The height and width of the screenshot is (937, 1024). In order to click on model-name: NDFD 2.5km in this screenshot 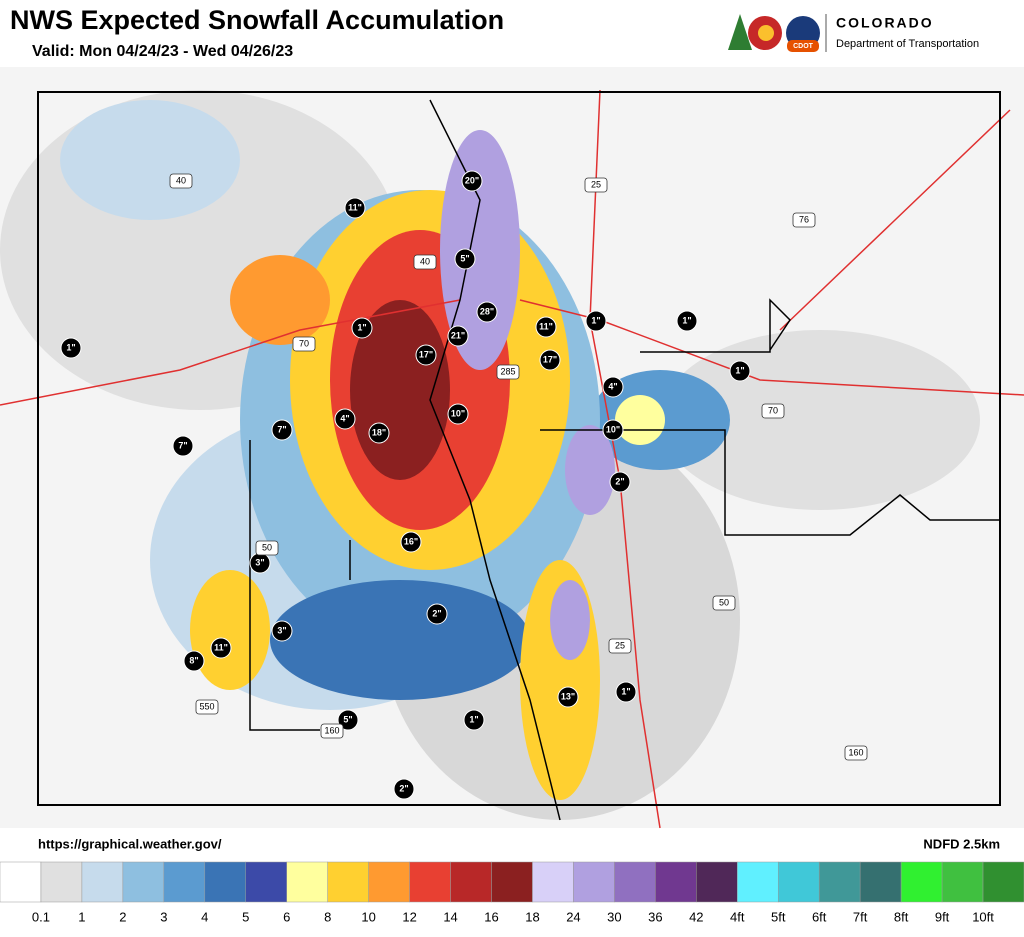, I will do `click(961, 843)`.